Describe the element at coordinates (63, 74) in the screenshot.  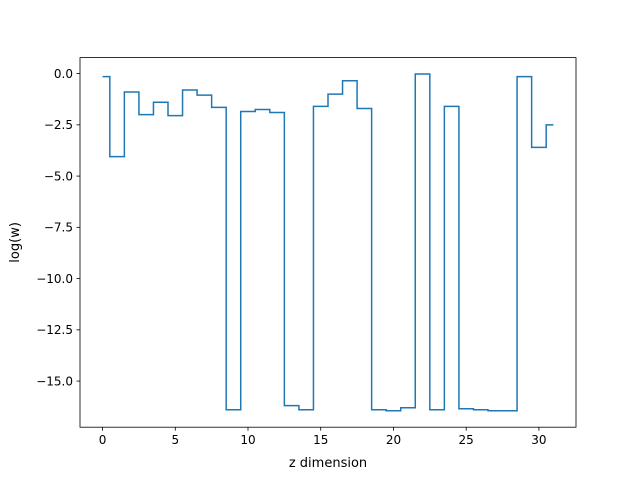
I see `y-tick-label: 0.0` at that location.